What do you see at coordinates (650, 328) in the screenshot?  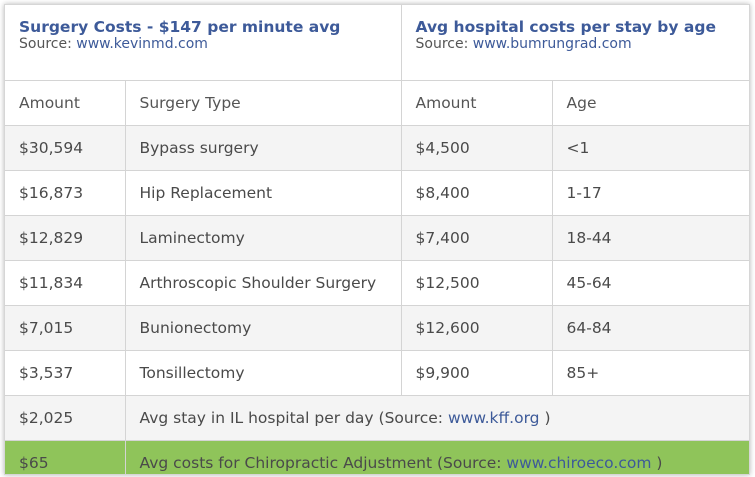 I see `age-cell: 64-84` at bounding box center [650, 328].